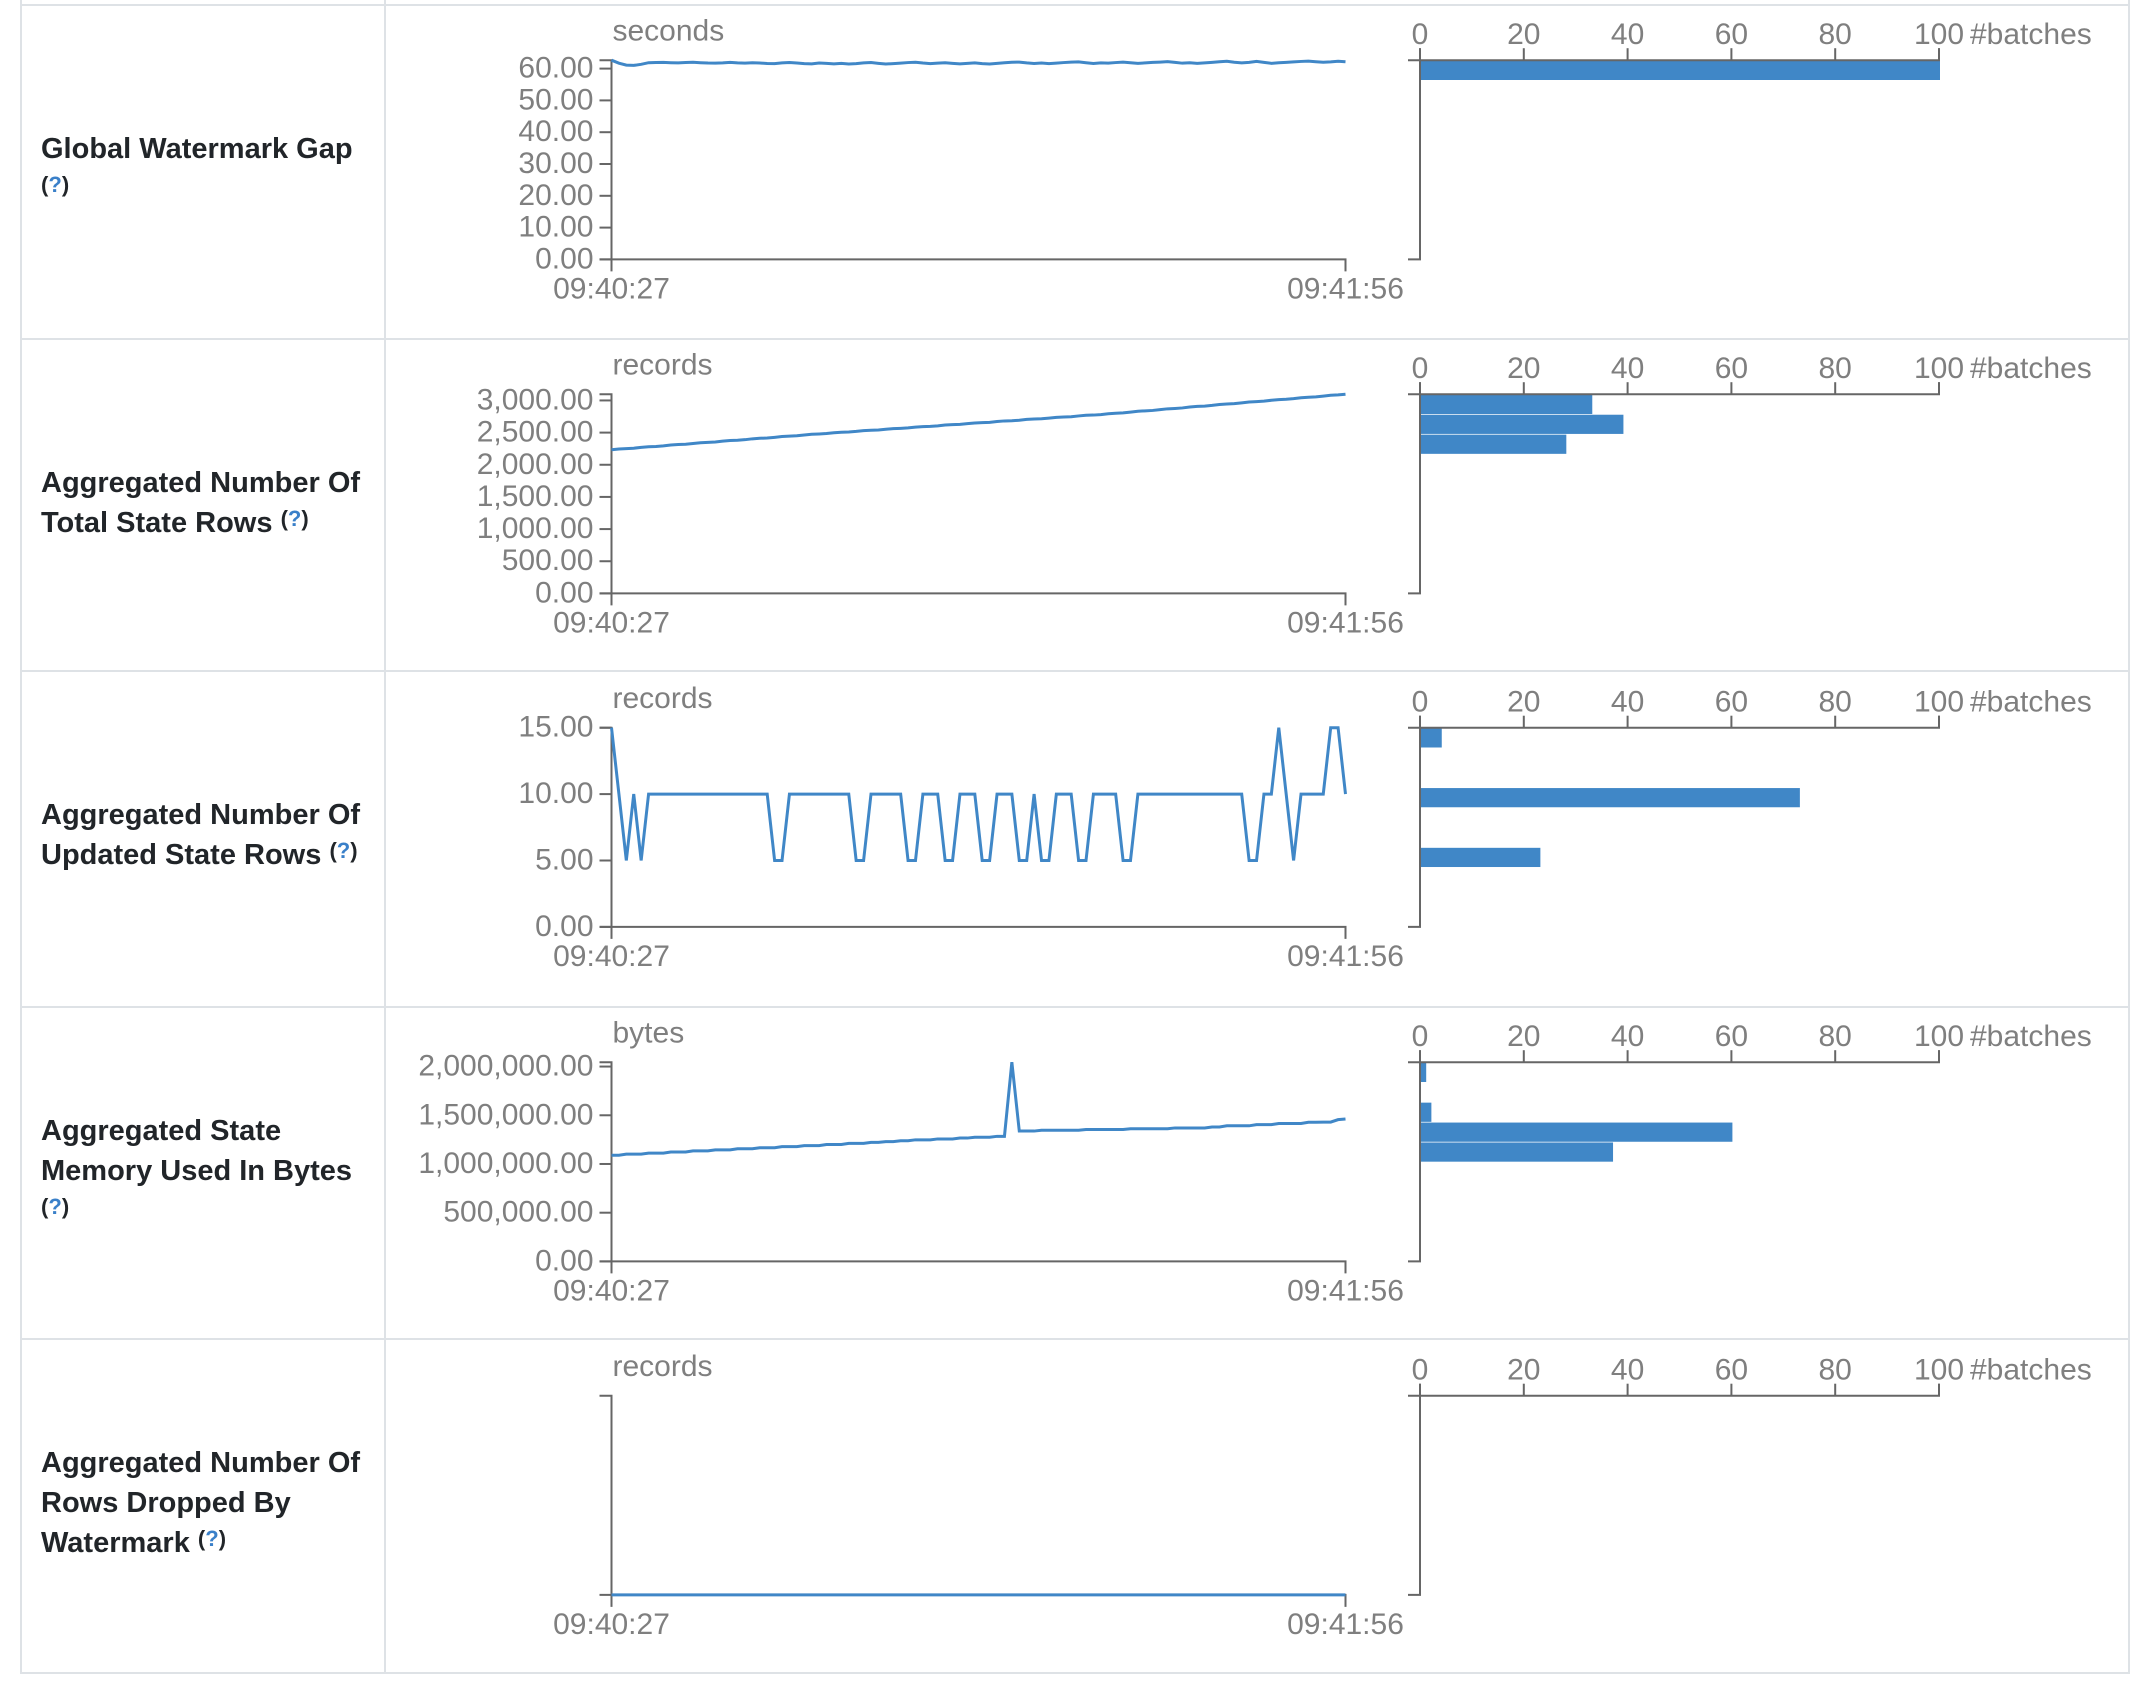  What do you see at coordinates (564, 860) in the screenshot?
I see `svg-text: 5.00` at bounding box center [564, 860].